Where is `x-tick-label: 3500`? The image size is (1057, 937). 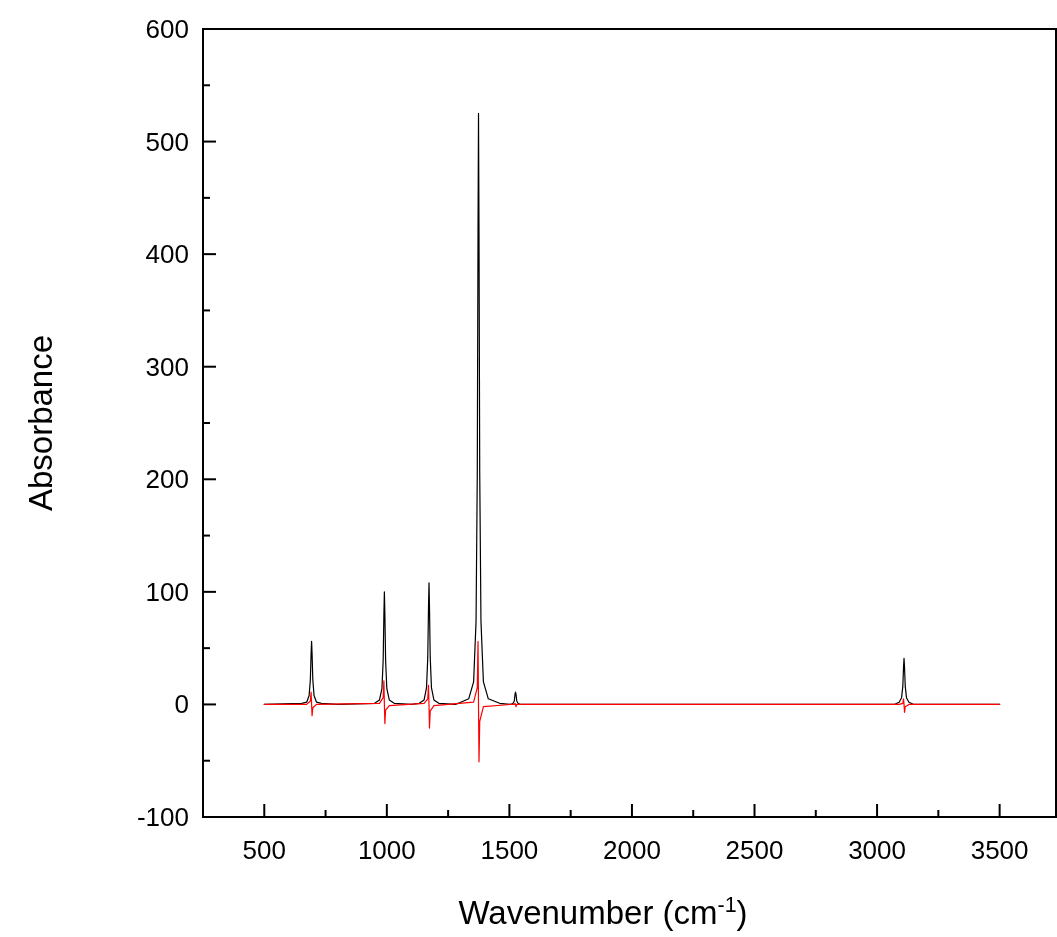 x-tick-label: 3500 is located at coordinates (999, 850).